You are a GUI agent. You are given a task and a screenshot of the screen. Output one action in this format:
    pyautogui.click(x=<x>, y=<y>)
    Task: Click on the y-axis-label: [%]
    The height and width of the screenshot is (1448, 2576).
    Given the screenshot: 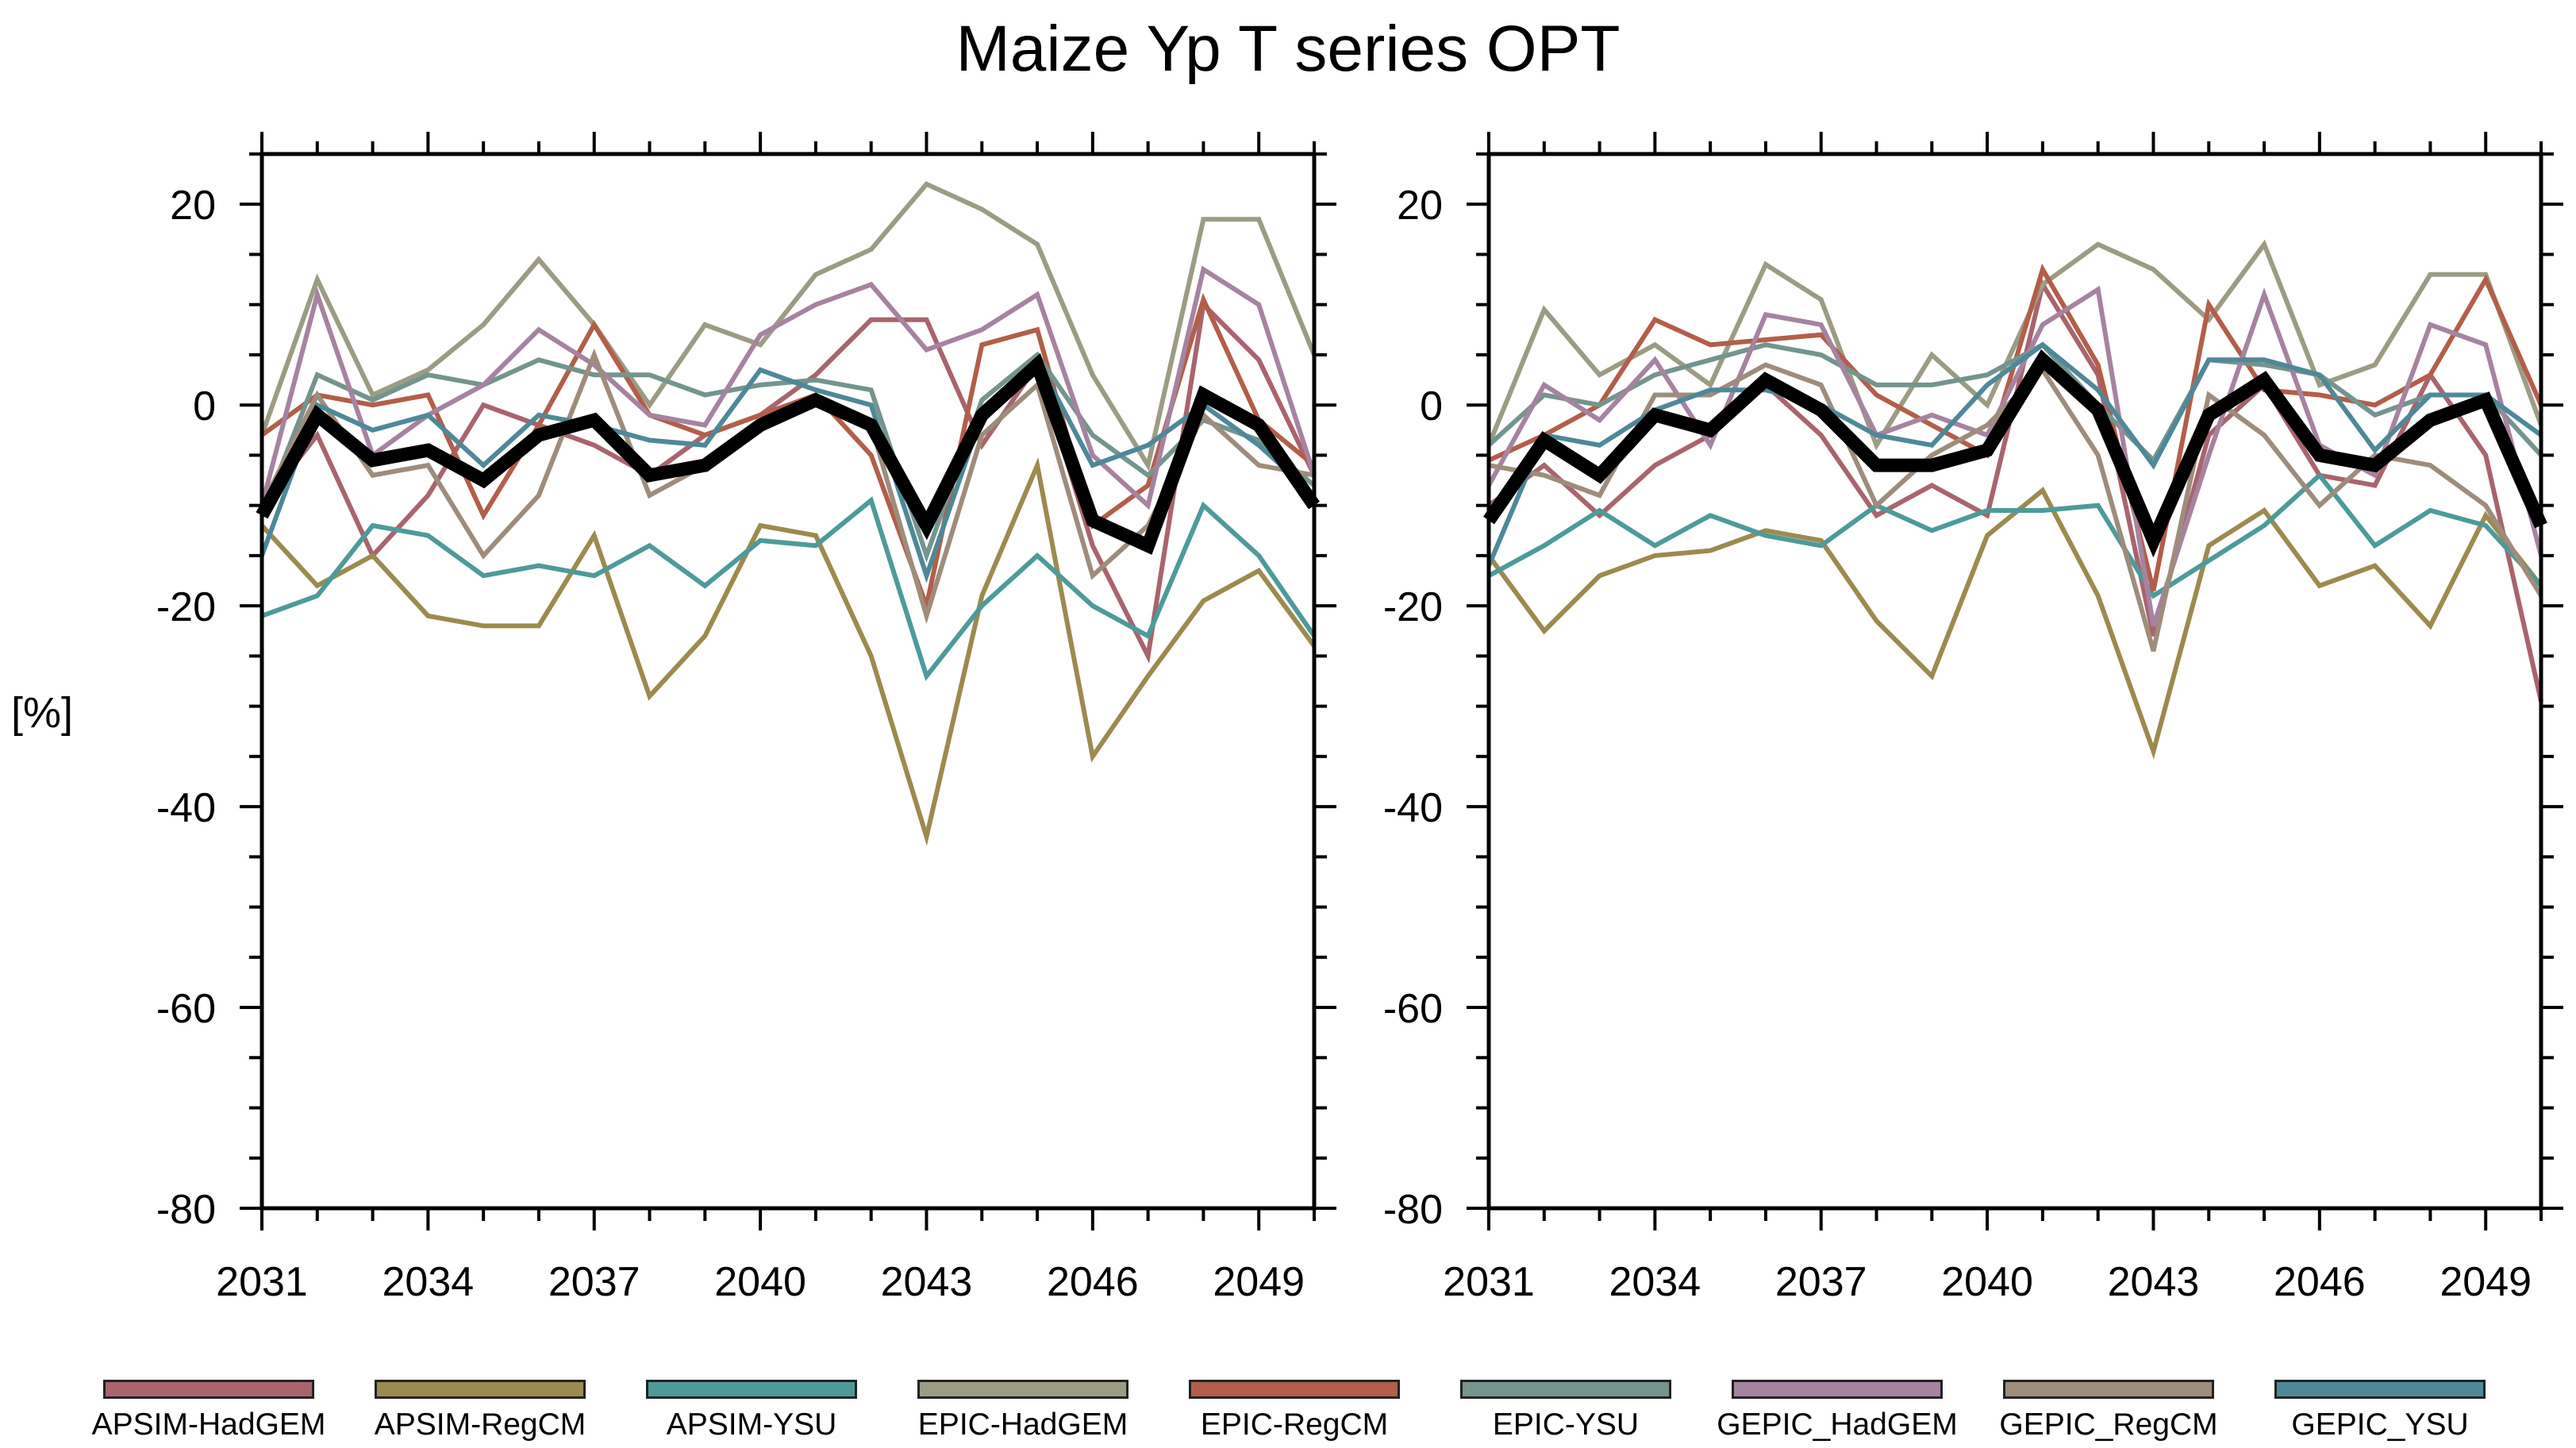 What is the action you would take?
    pyautogui.click(x=42, y=713)
    